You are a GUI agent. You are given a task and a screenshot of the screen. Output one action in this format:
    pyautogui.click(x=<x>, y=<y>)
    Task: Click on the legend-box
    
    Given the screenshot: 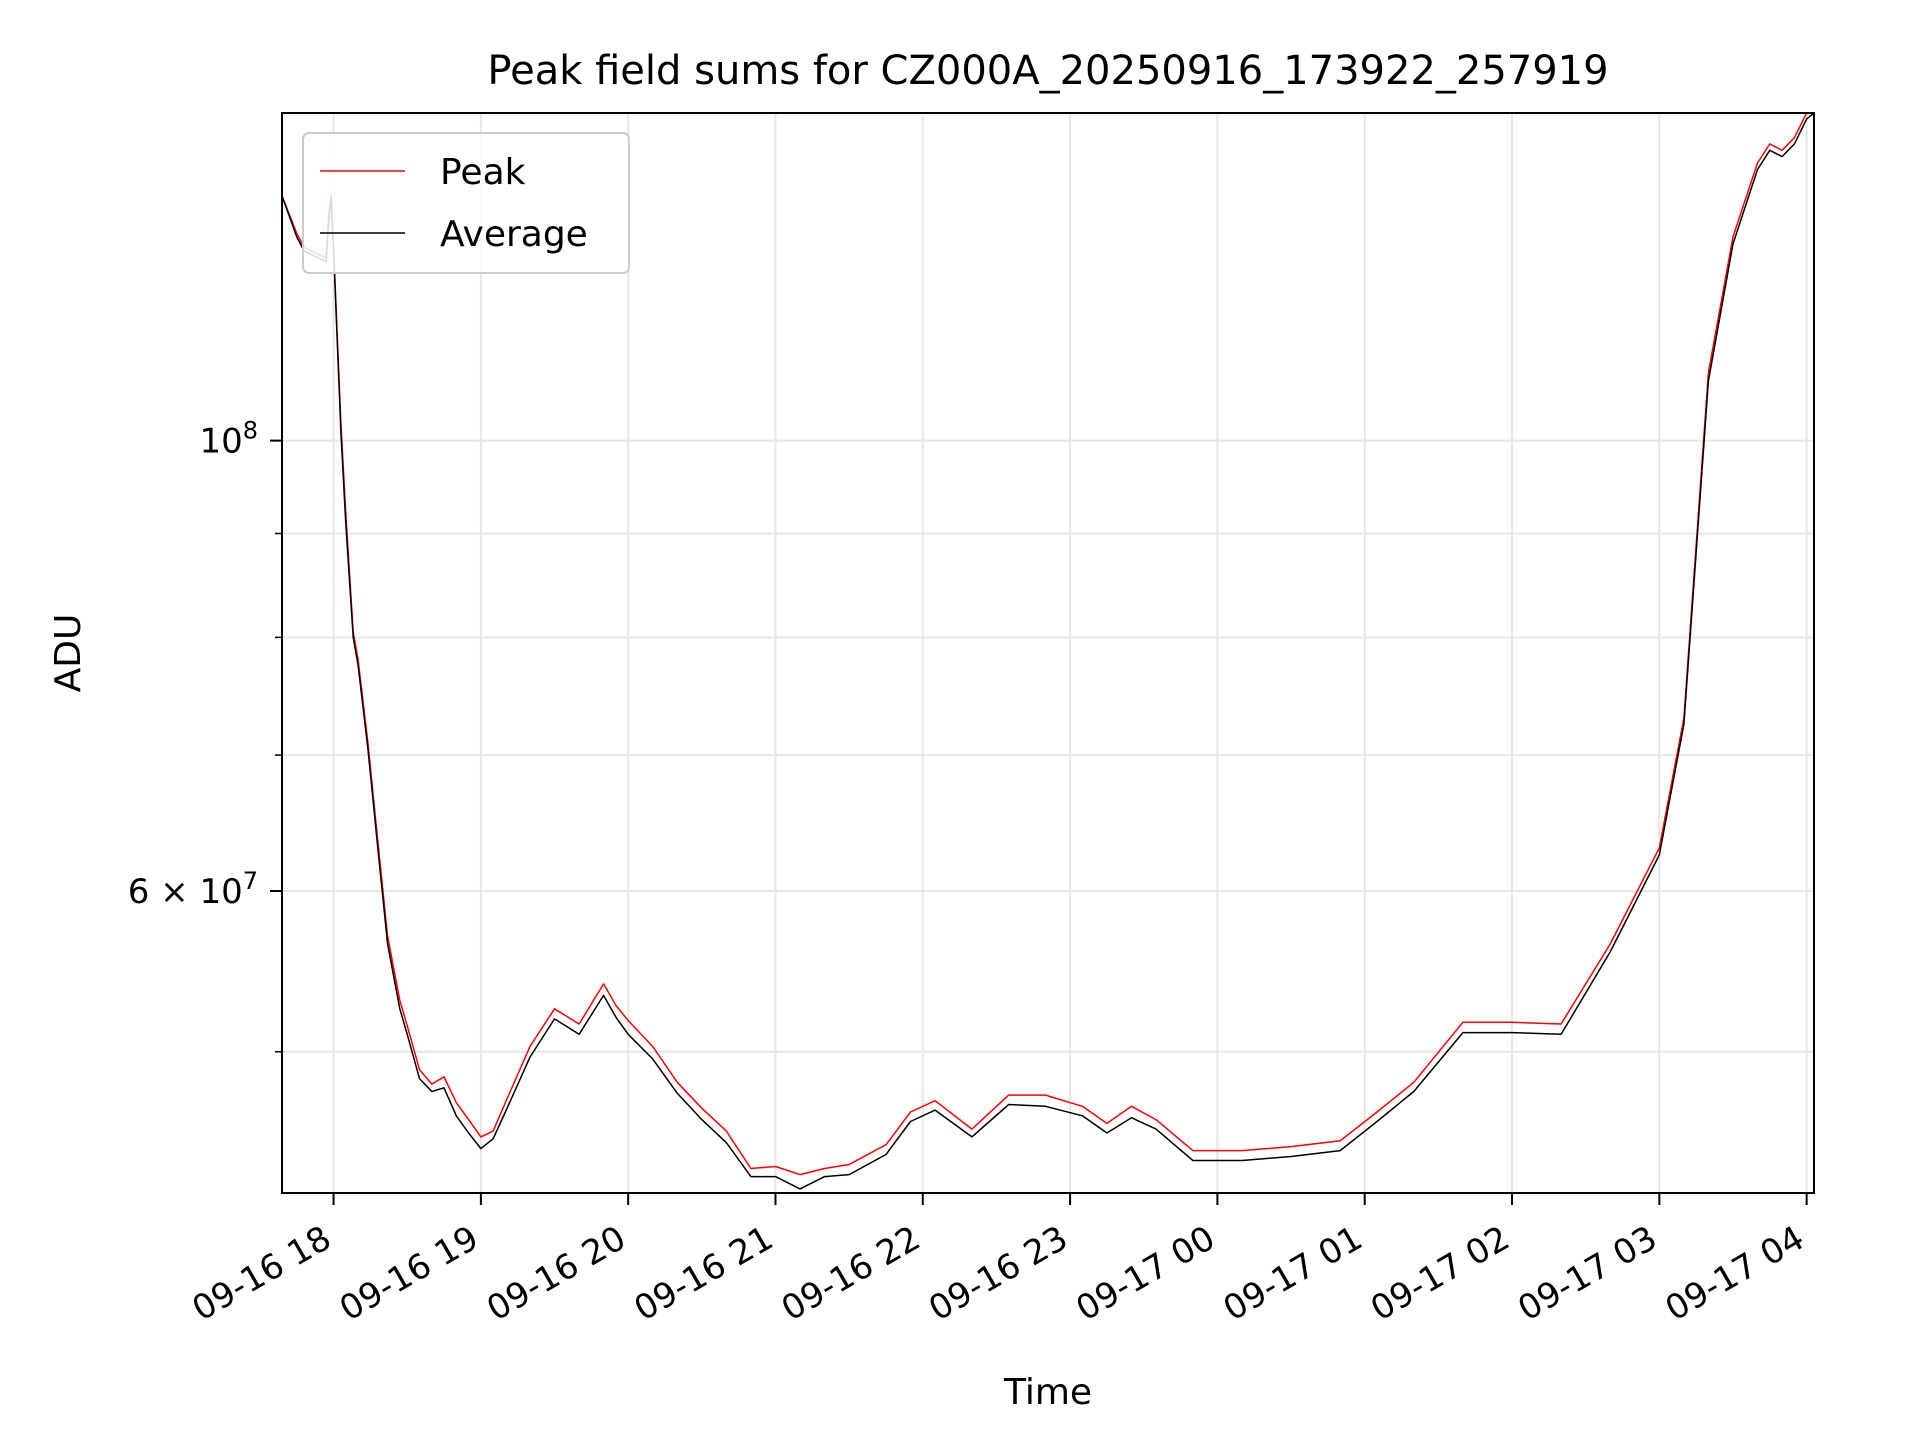 What is the action you would take?
    pyautogui.click(x=466, y=203)
    